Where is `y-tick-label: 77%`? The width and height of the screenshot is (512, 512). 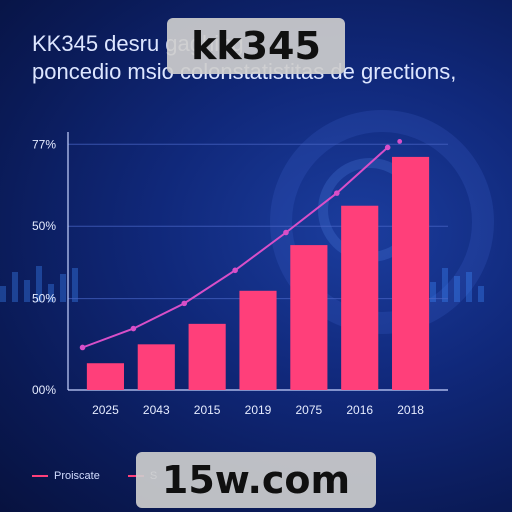 y-tick-label: 77% is located at coordinates (44, 144).